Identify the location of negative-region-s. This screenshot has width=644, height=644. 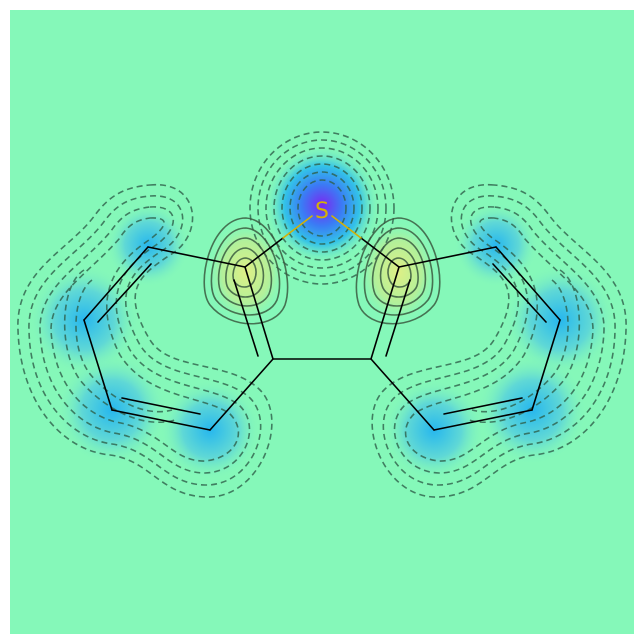
(322, 205).